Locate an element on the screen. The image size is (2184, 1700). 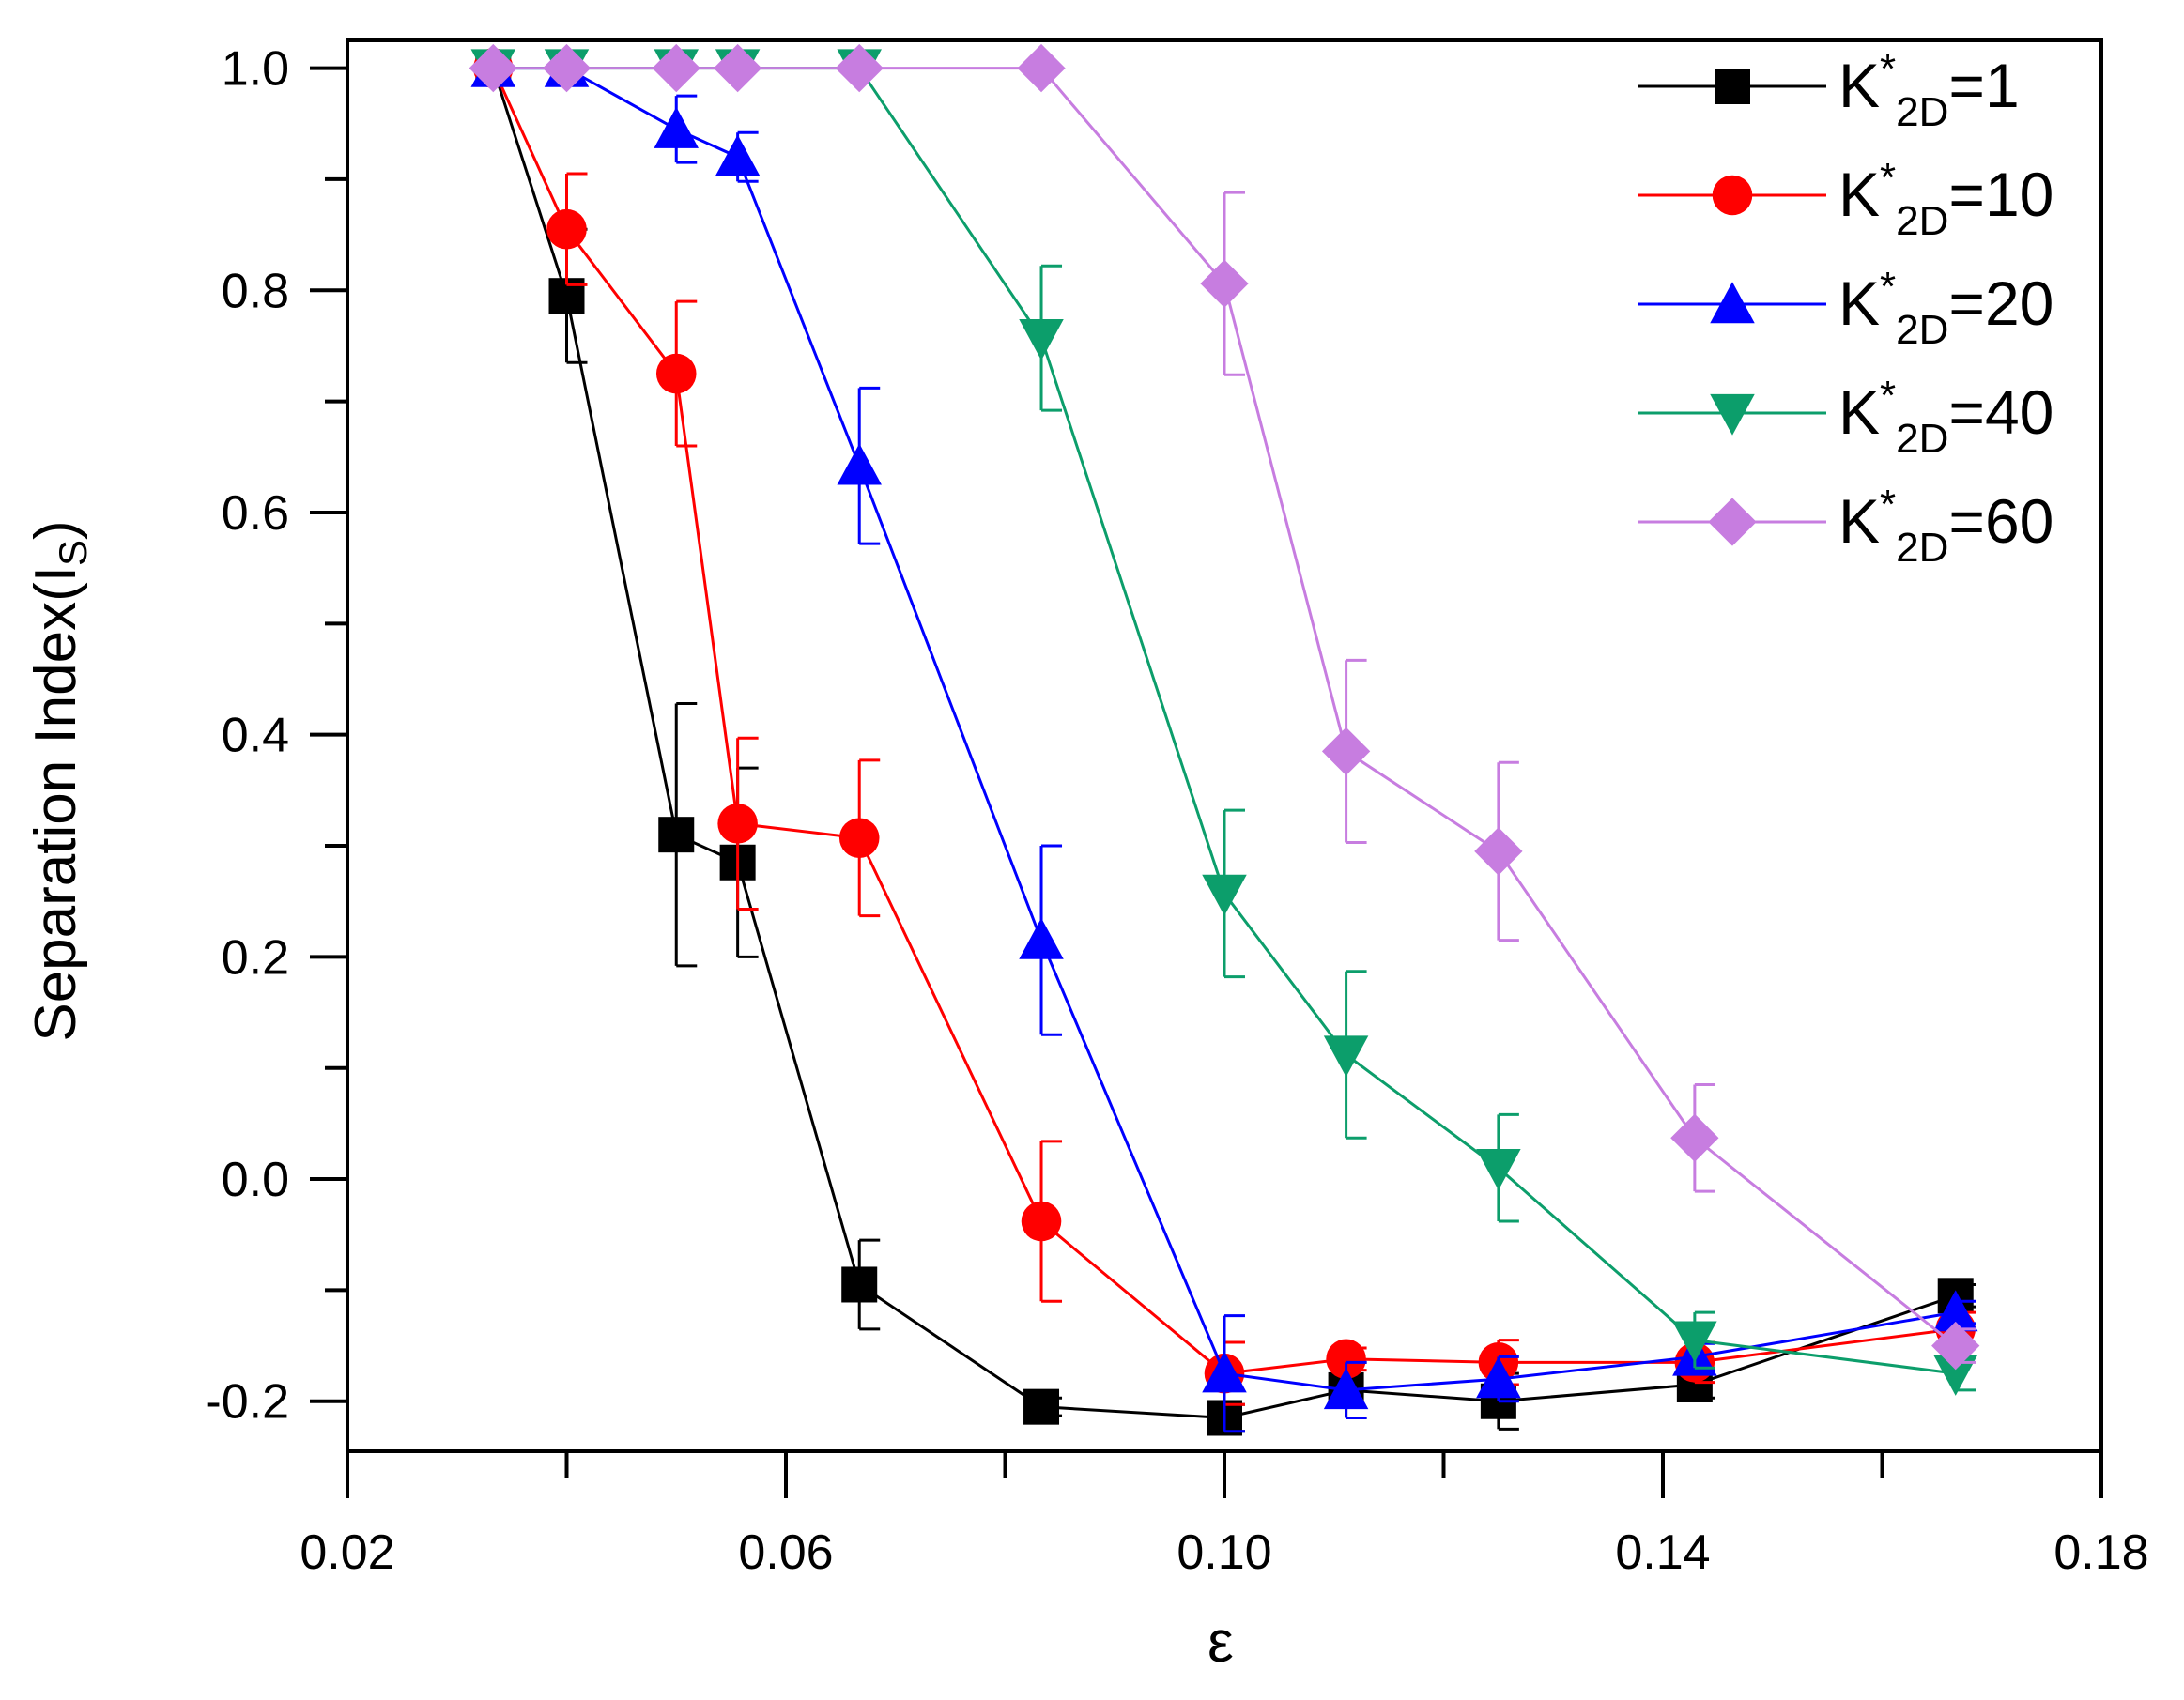
legend-item: K*2D=20 is located at coordinates (1845, 308).